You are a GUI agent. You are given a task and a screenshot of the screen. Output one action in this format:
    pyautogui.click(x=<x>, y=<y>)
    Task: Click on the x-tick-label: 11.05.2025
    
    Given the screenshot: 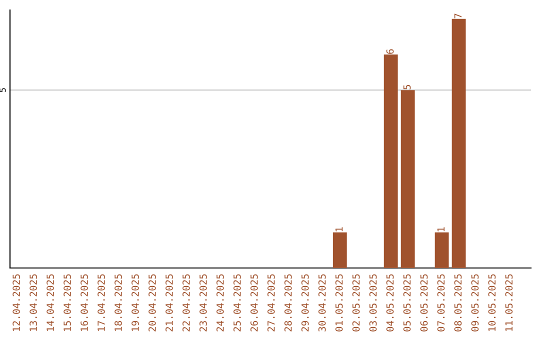 What is the action you would take?
    pyautogui.click(x=509, y=302)
    